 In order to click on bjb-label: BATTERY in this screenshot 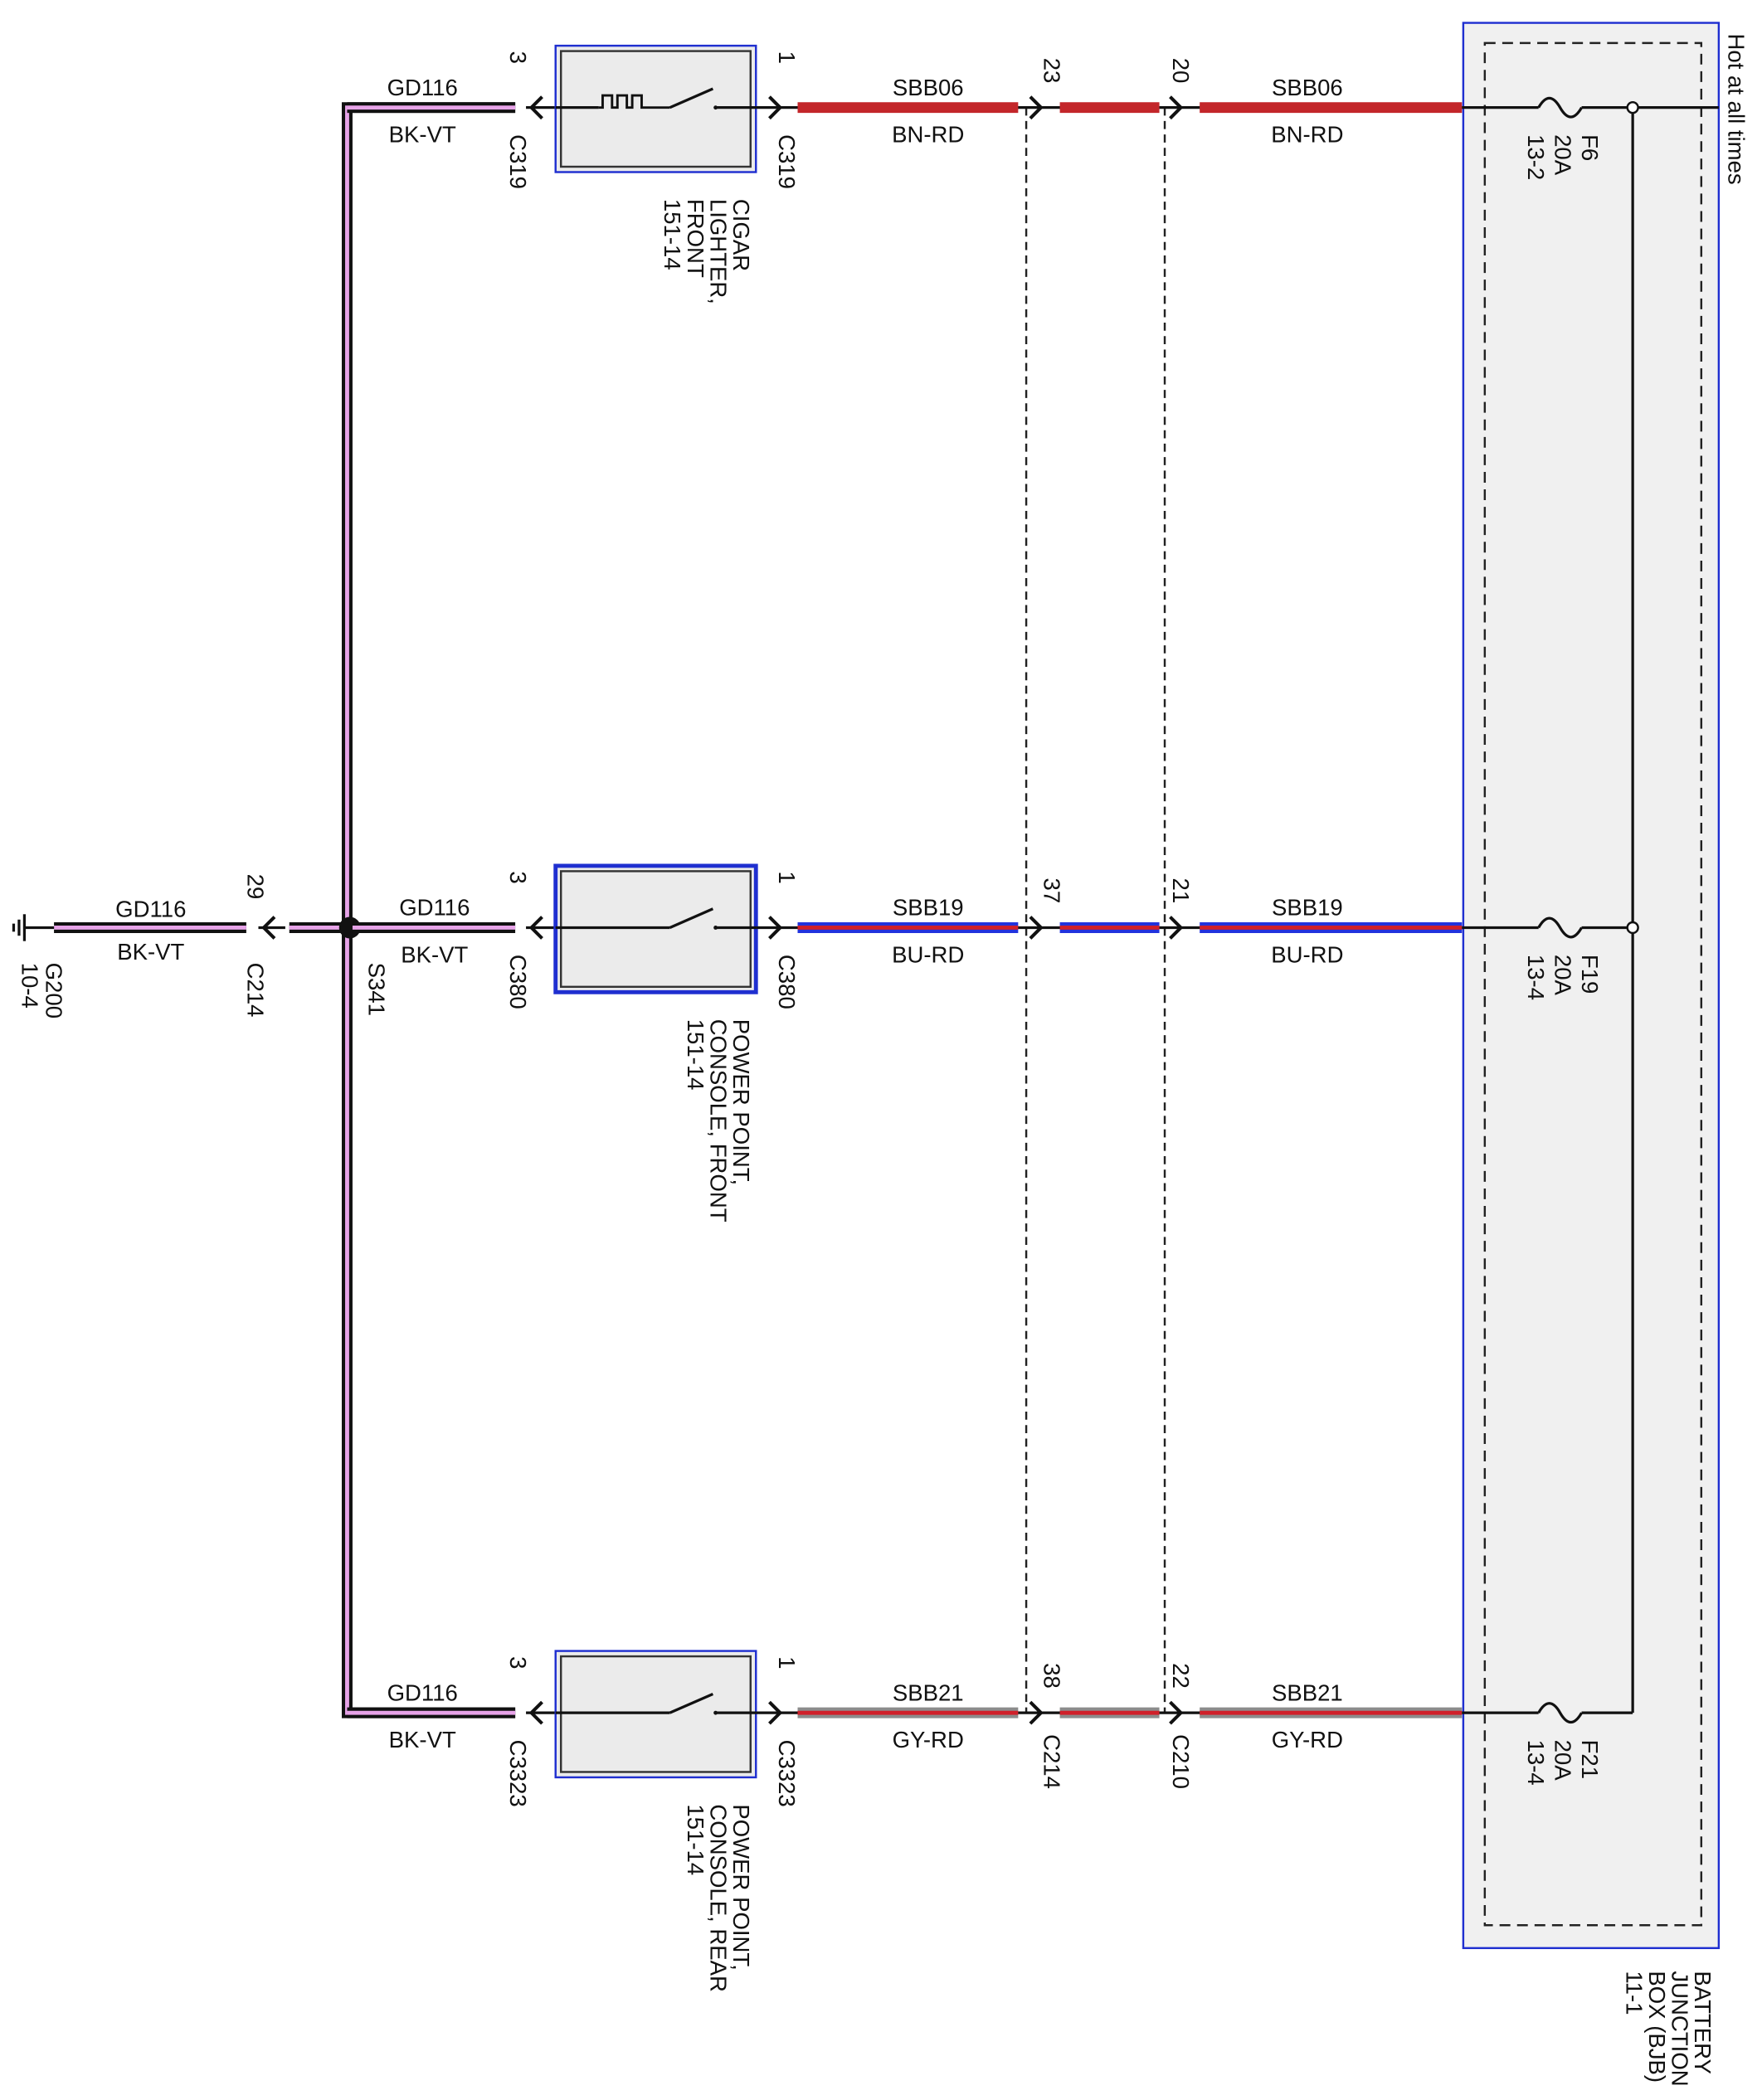, I will do `click(1703, 2022)`.